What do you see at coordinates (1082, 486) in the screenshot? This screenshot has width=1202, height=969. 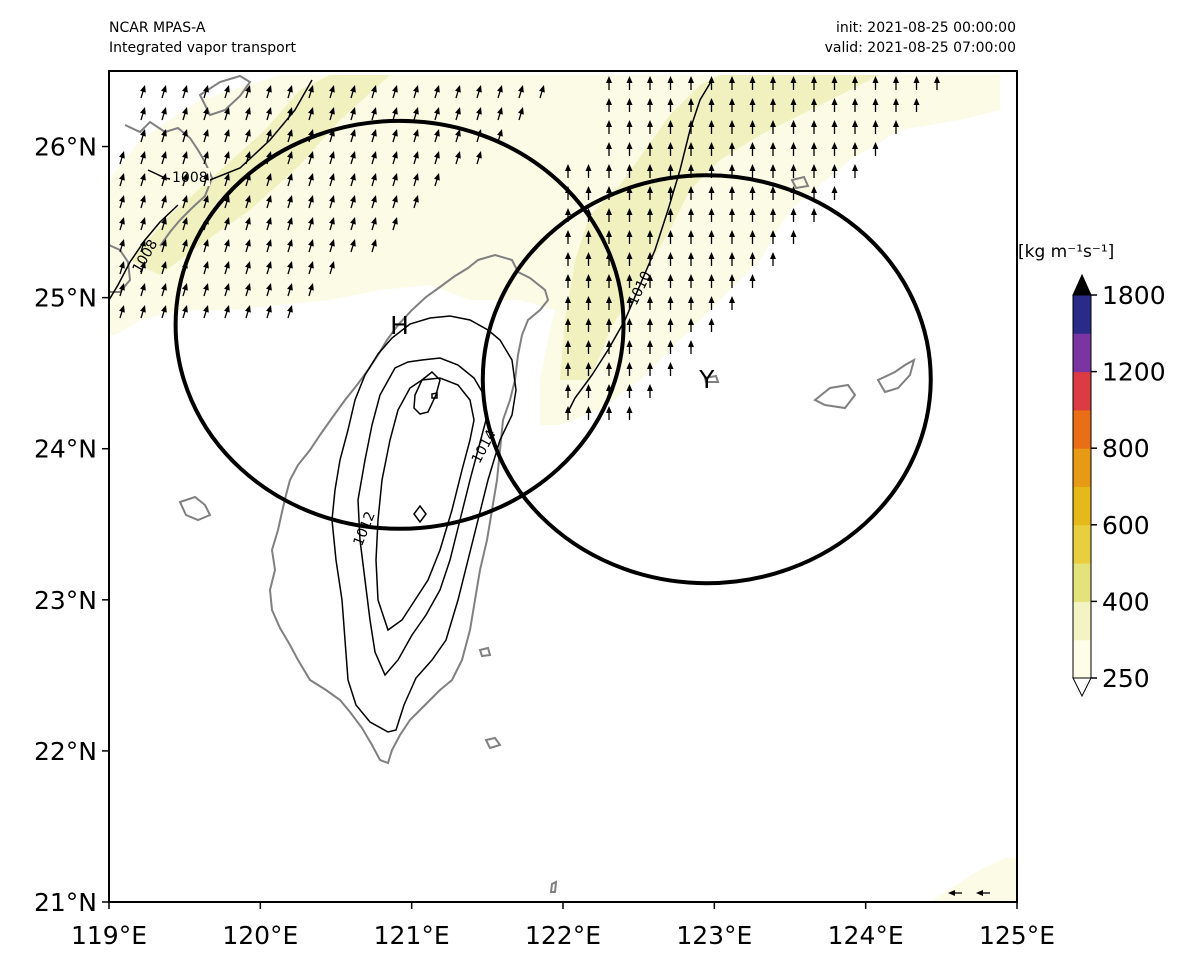 I see `colorbar-frame` at bounding box center [1082, 486].